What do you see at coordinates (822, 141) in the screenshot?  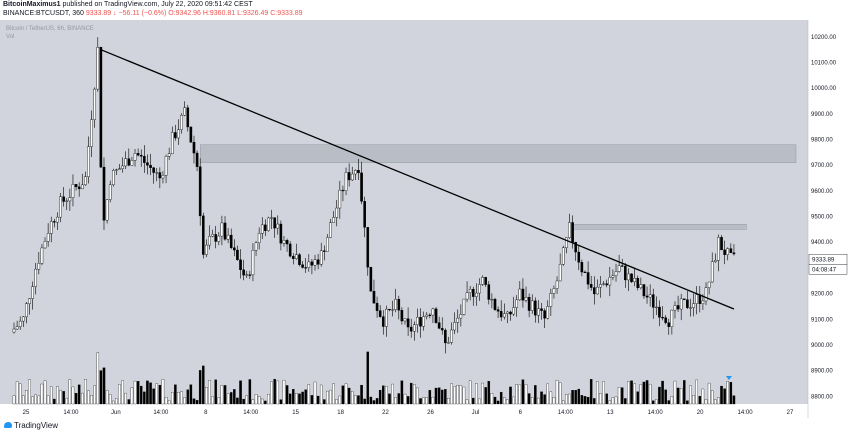 I see `price-tick-label: 9800.00` at bounding box center [822, 141].